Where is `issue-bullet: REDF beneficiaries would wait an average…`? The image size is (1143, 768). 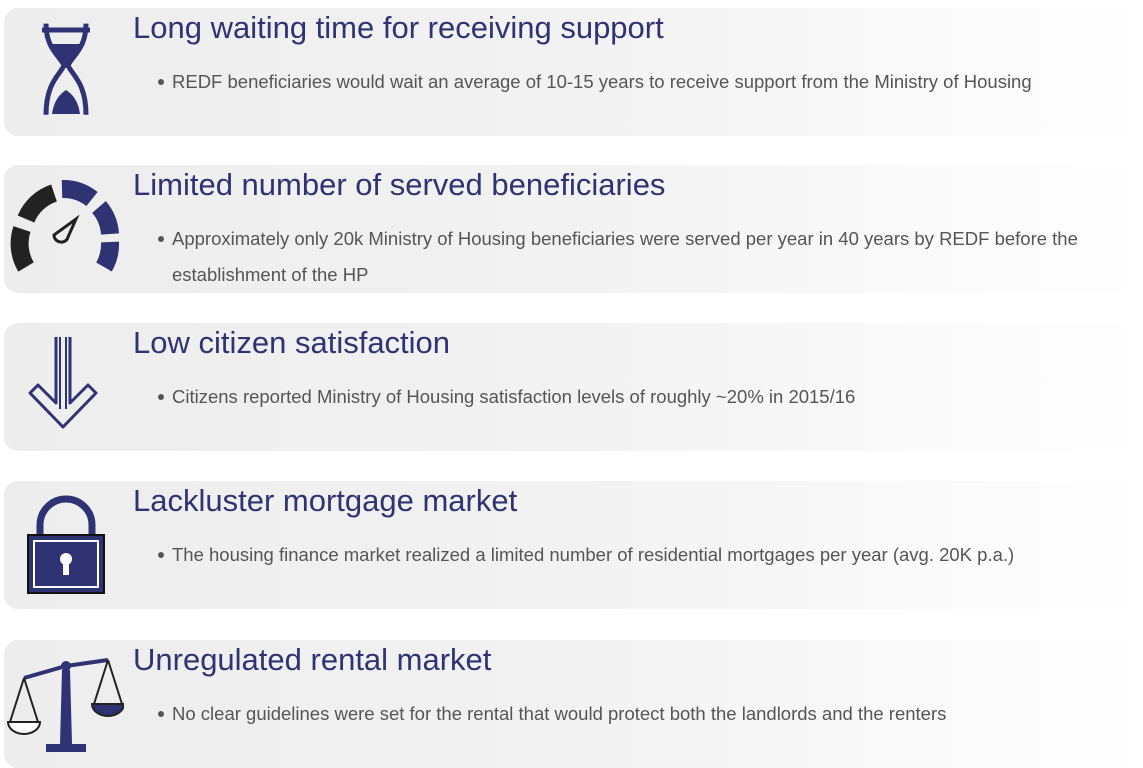 issue-bullet: REDF beneficiaries would wait an average… is located at coordinates (630, 82).